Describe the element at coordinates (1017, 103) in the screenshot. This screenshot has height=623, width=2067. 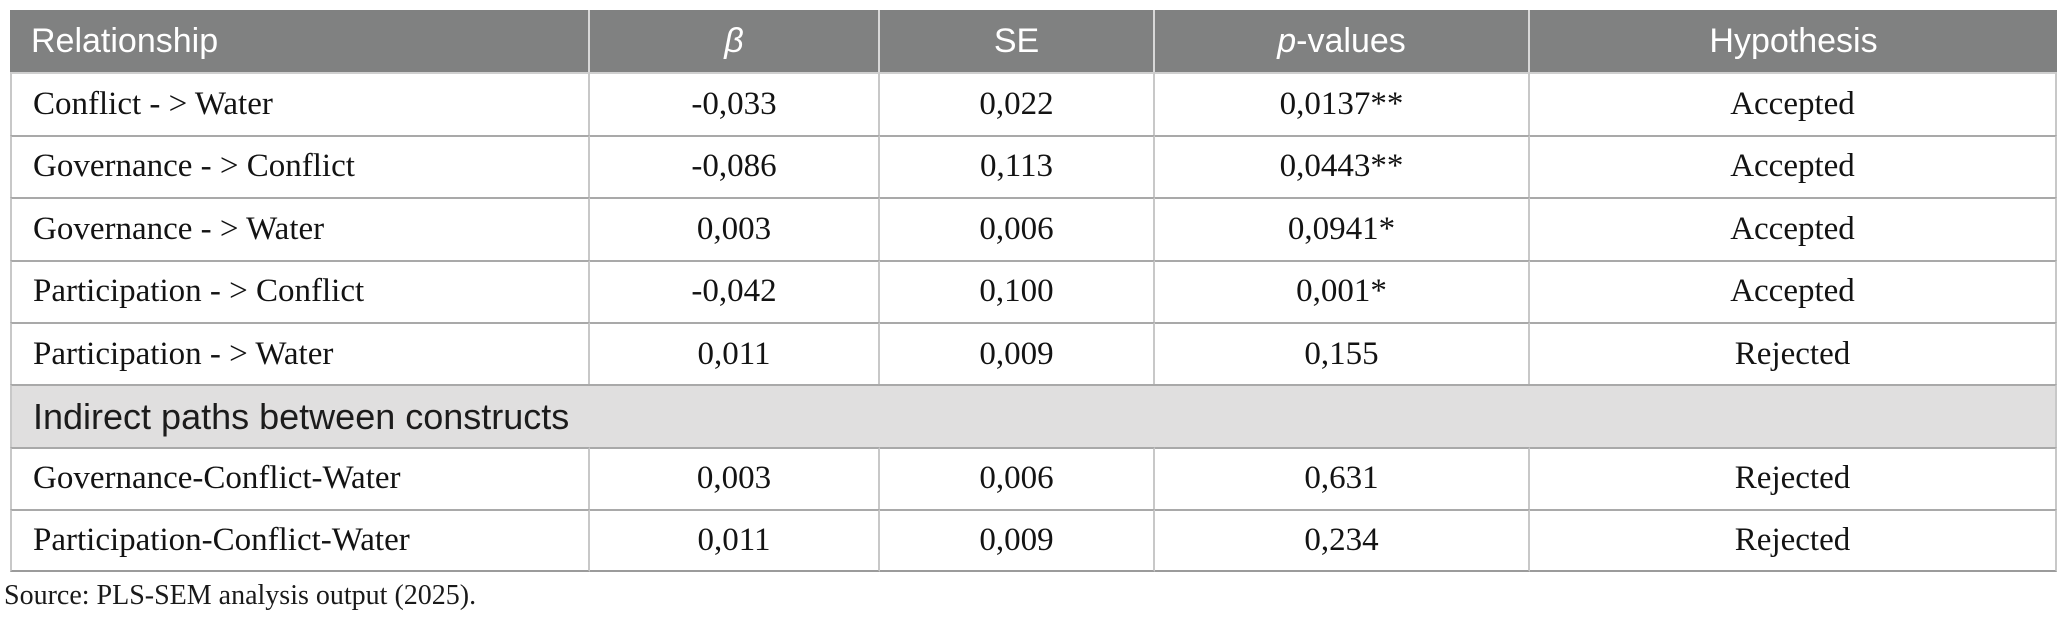
I see `cell-se-row1: 0,022` at that location.